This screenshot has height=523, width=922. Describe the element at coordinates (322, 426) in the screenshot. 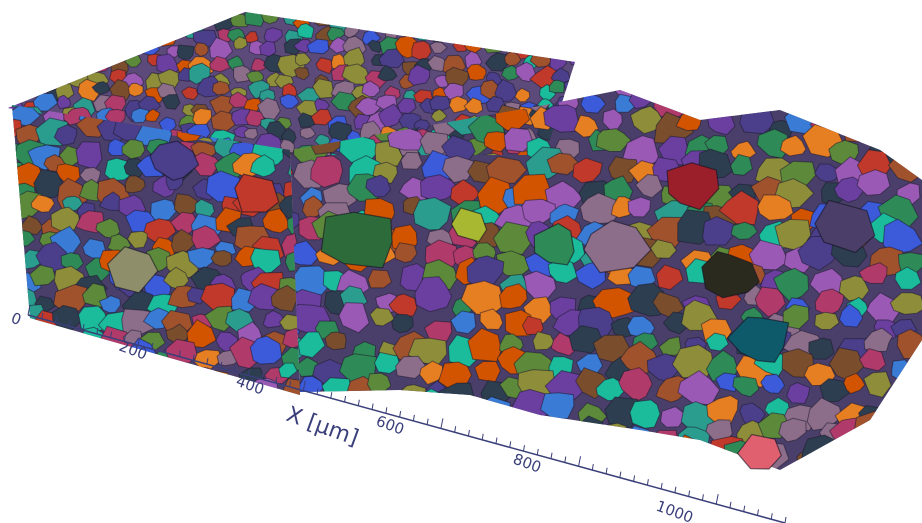

I see `x-axis-title: X [μm]` at that location.